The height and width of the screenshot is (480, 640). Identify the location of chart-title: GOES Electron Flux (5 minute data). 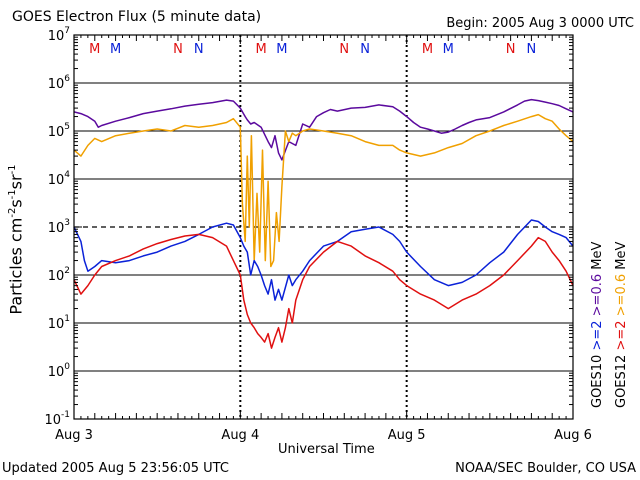
(137, 17).